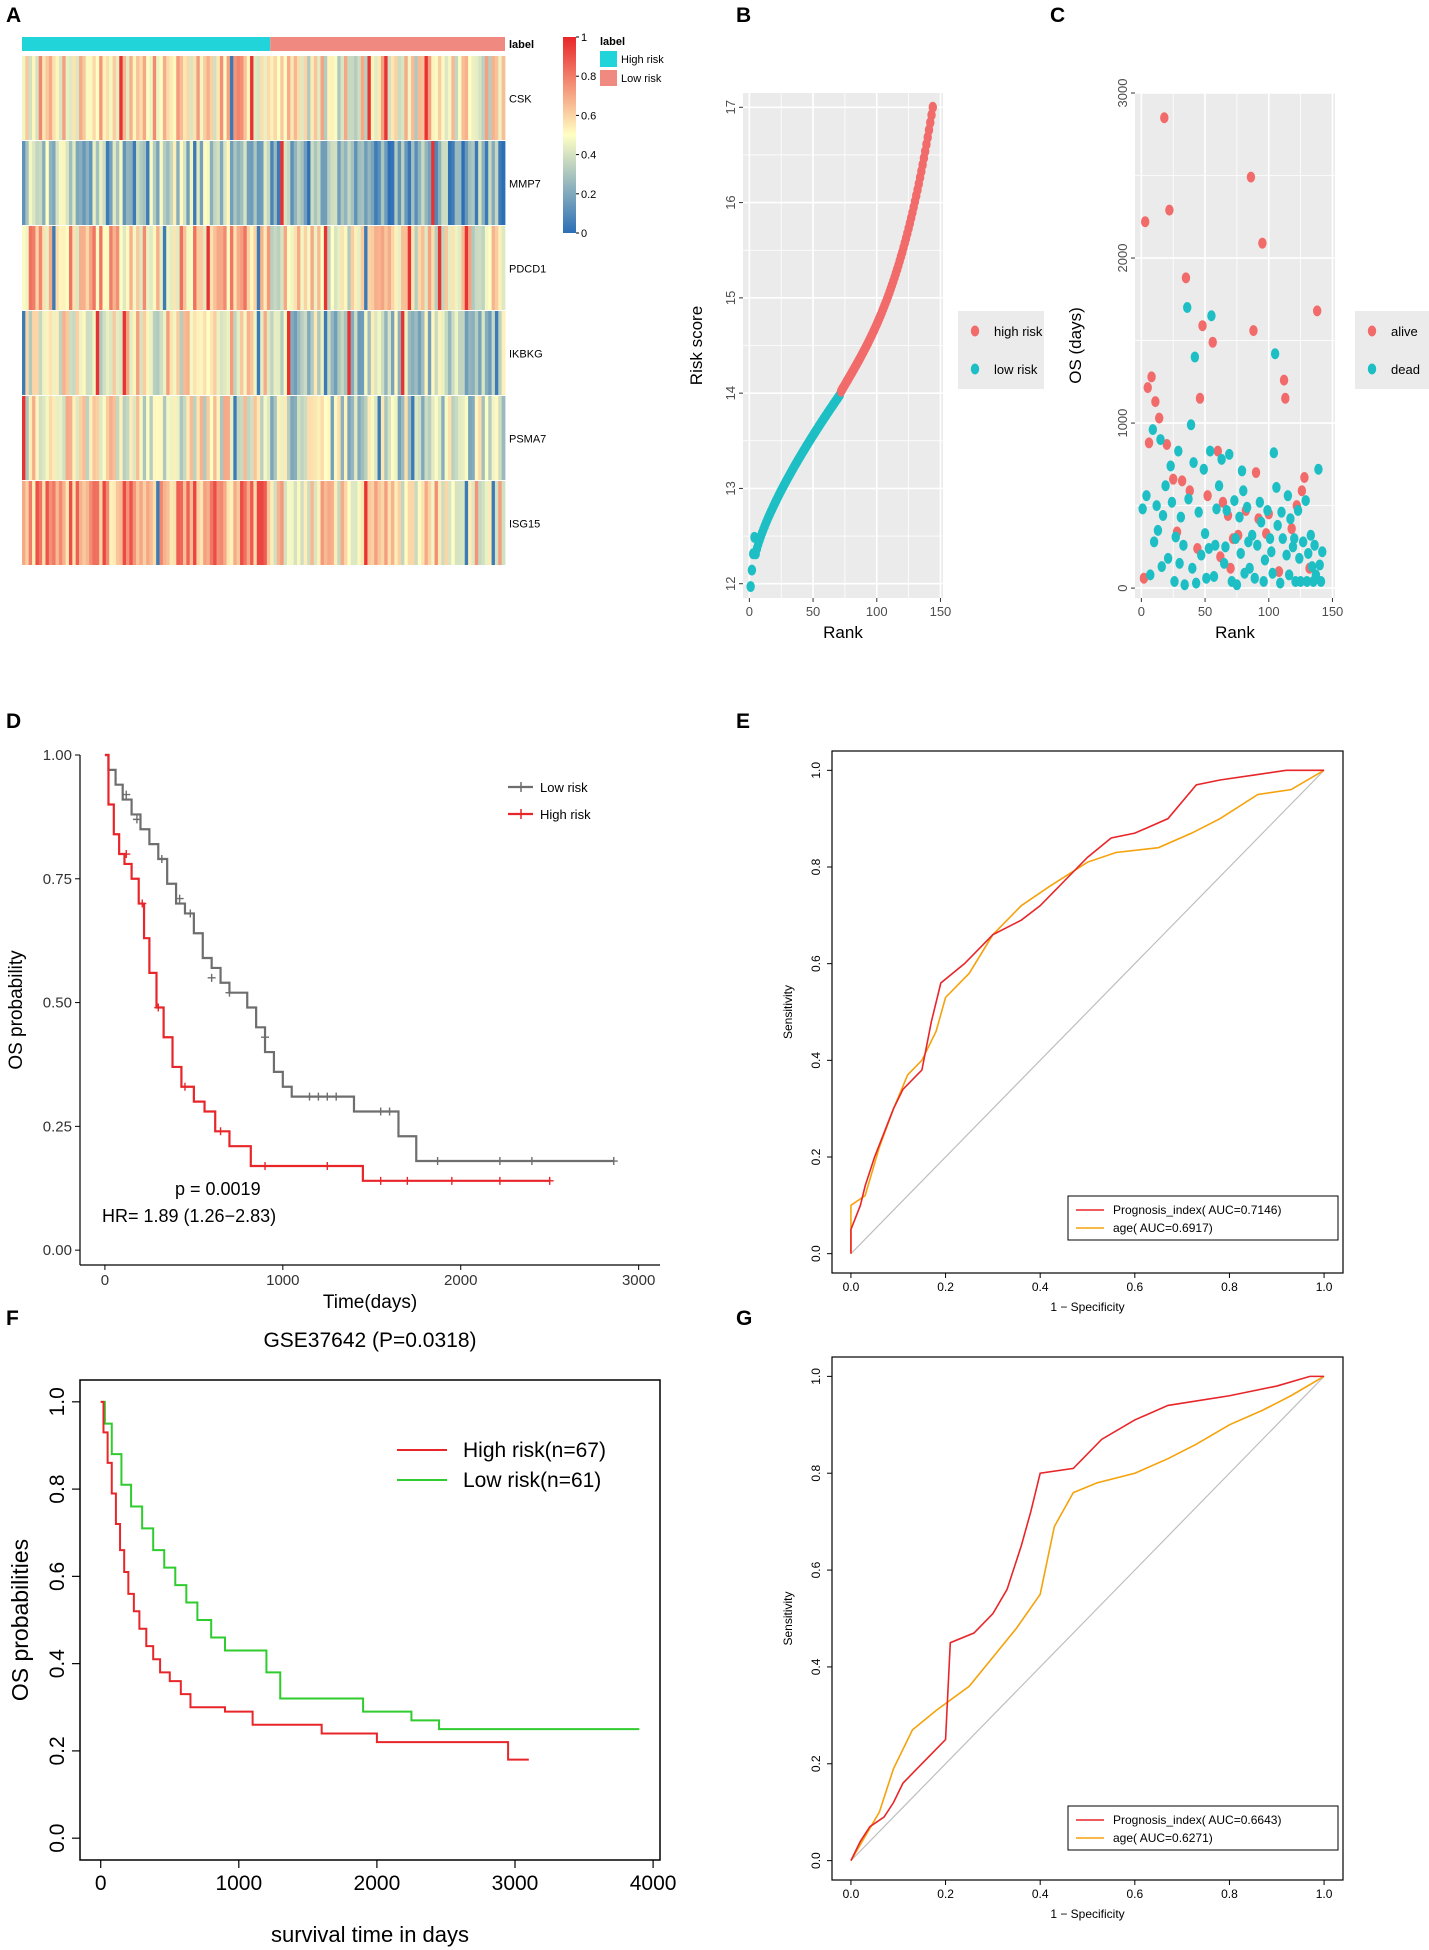  Describe the element at coordinates (638, 1280) in the screenshot. I see `x-tick-label: 3000` at that location.